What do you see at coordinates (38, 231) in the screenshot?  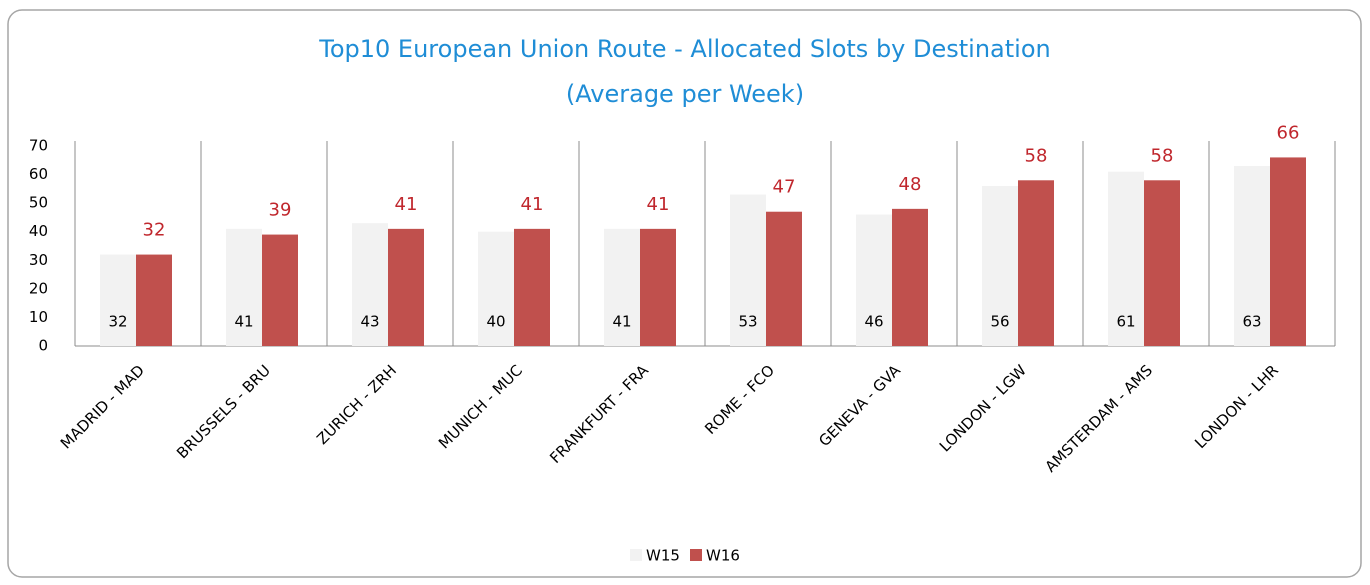 I see `y-tick-label: 40` at bounding box center [38, 231].